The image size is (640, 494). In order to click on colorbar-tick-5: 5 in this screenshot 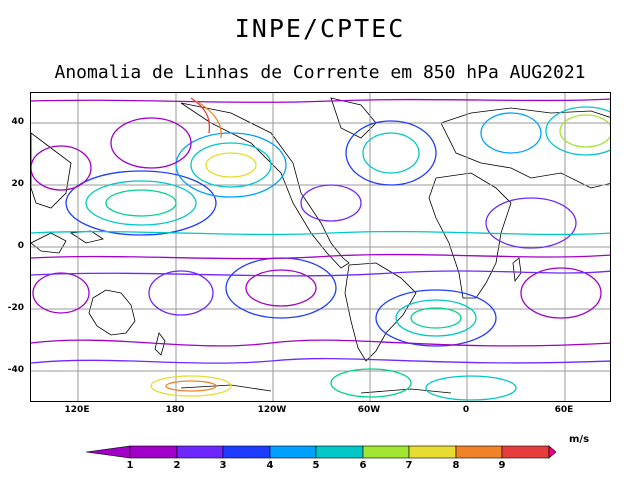, I will do `click(316, 465)`.